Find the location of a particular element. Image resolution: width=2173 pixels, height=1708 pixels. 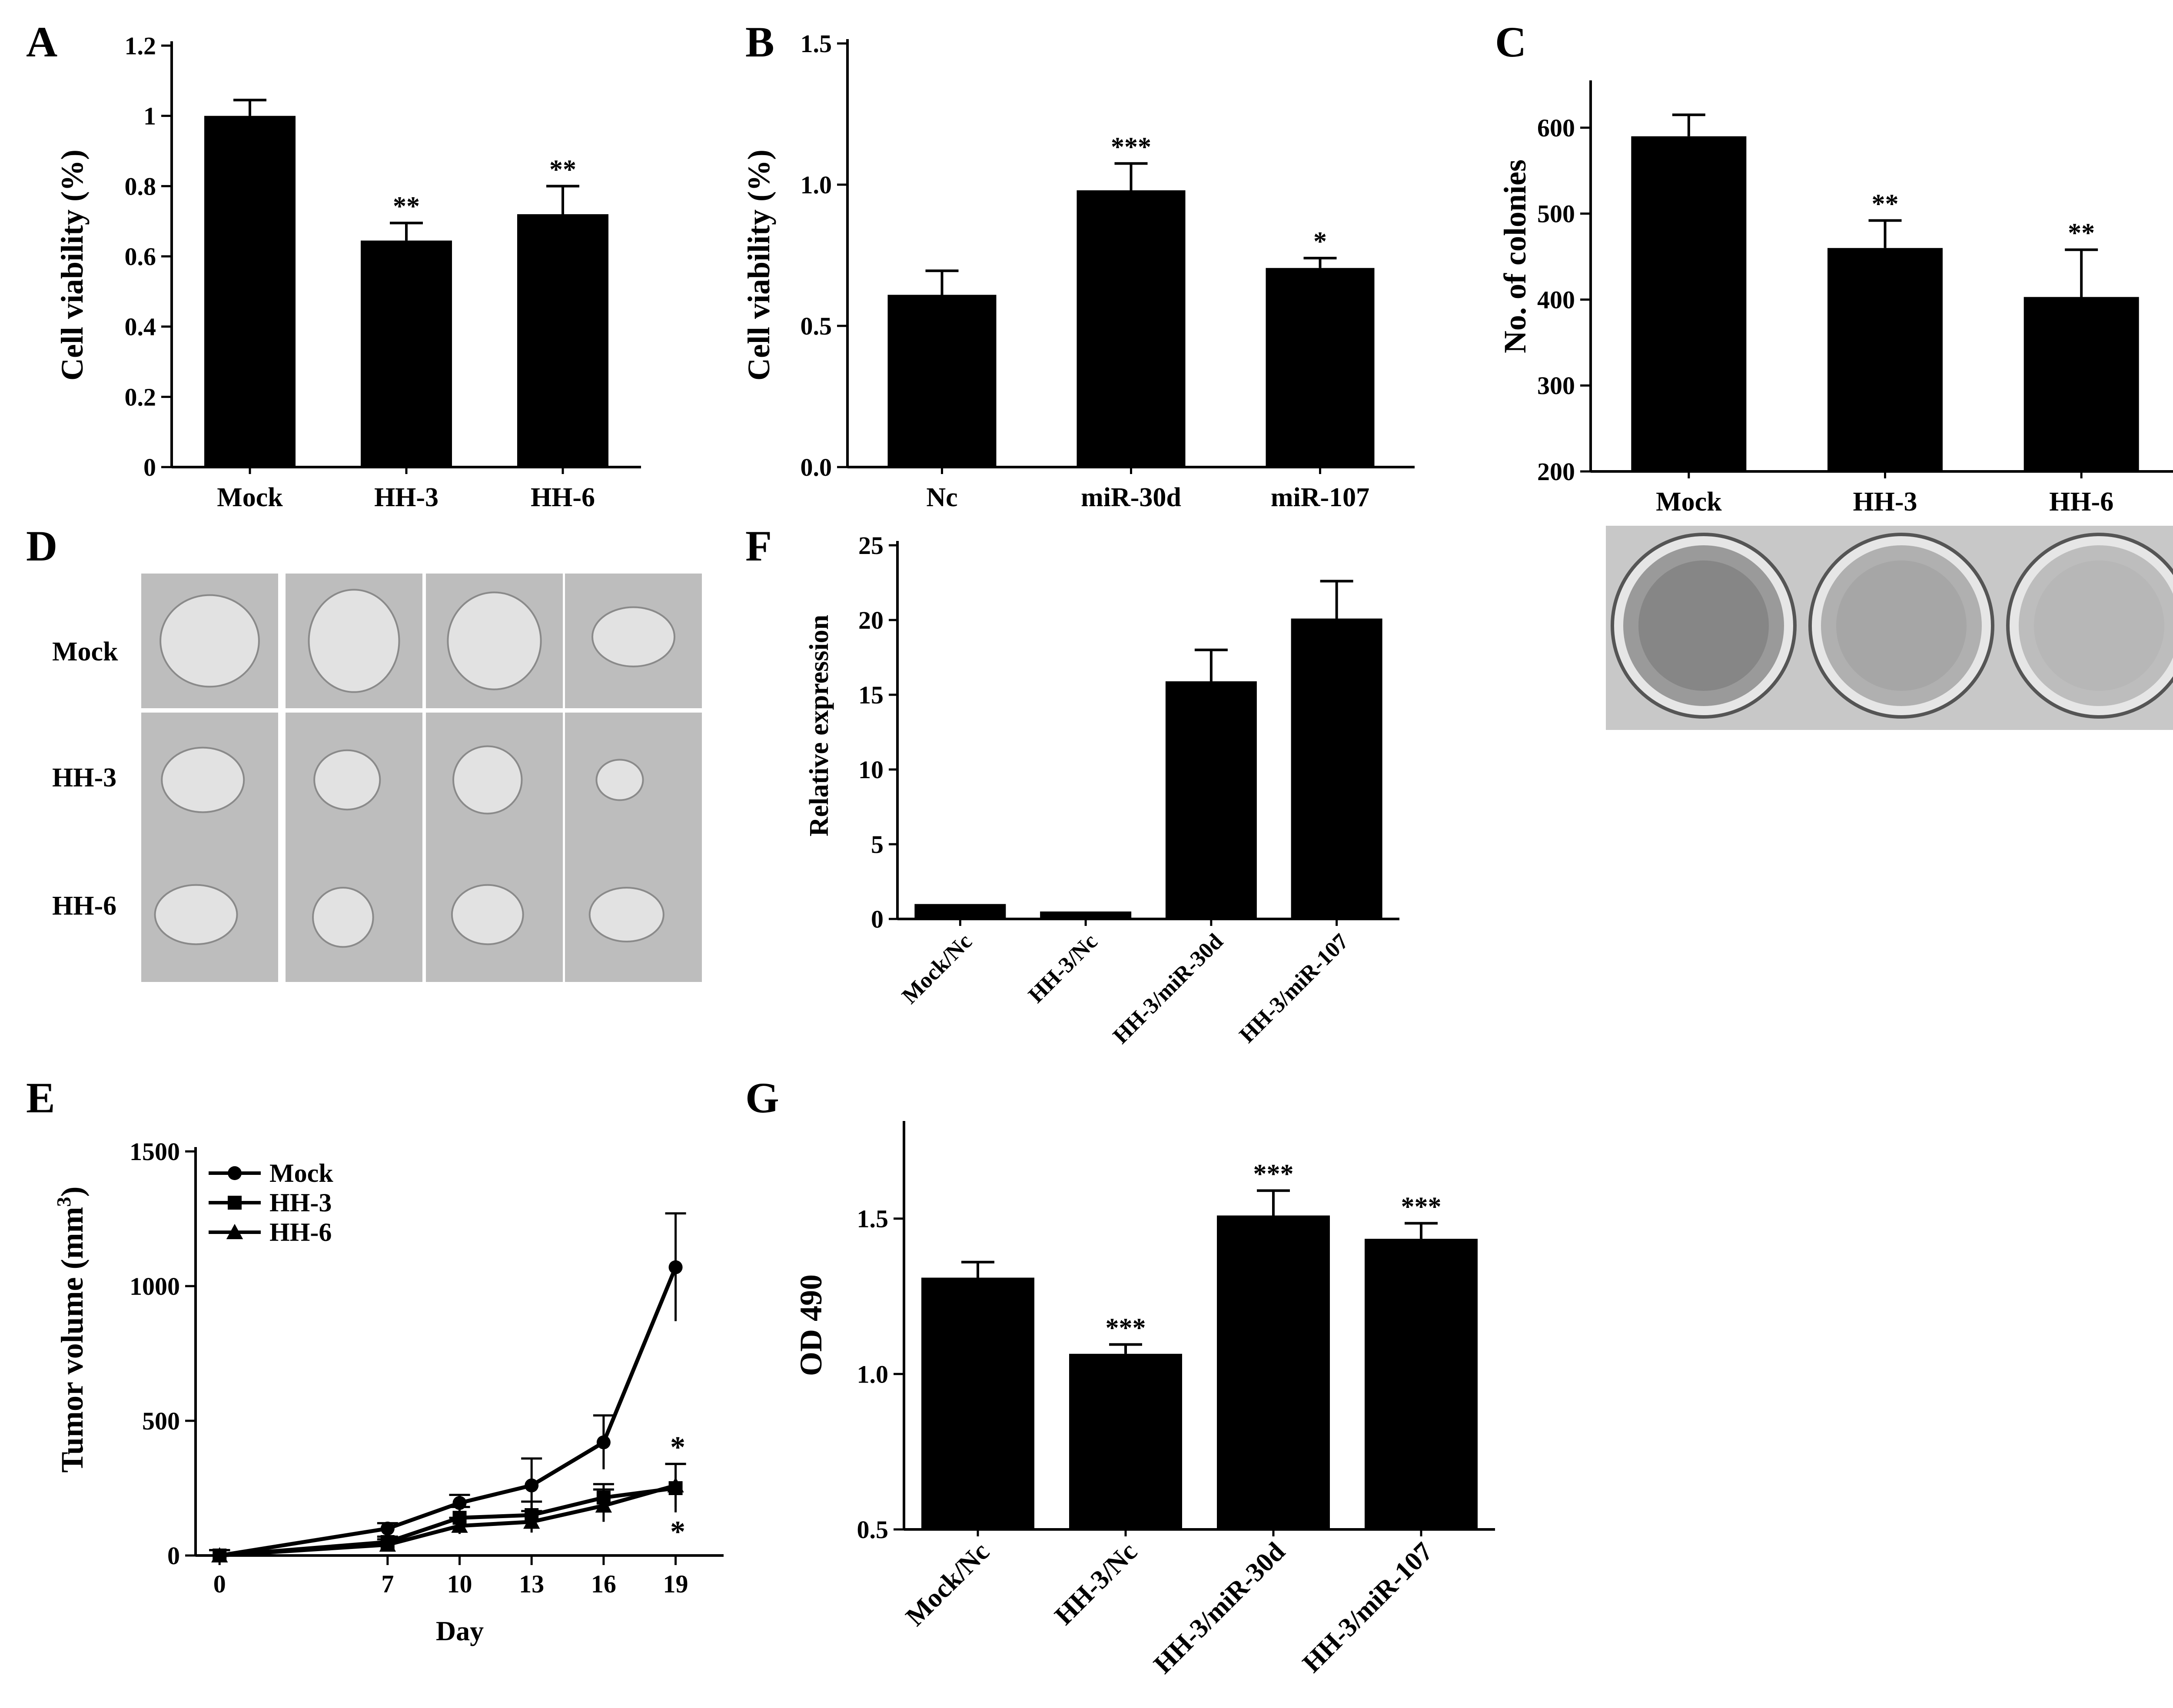

panel-c-category-label-hh-3: HH-3 is located at coordinates (1885, 502).